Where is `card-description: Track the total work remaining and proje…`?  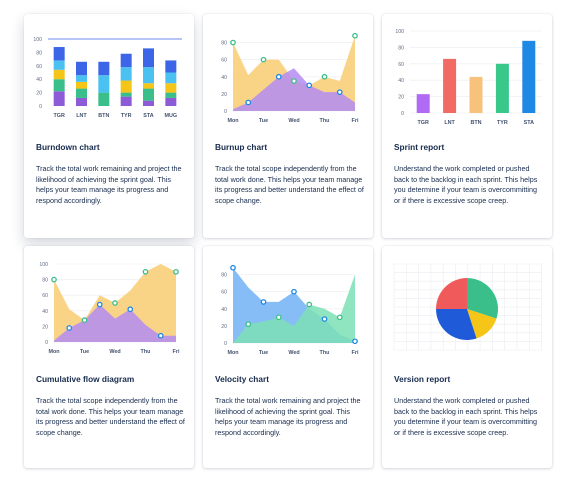
card-description: Track the total work remaining and proje… is located at coordinates (288, 416).